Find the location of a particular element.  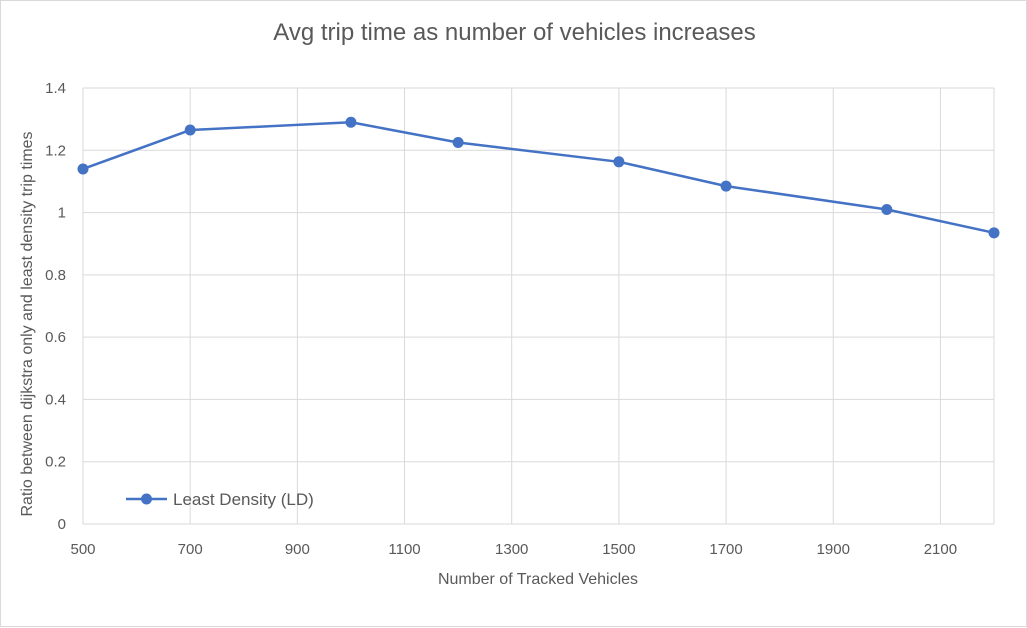

x-tick-label: 2100 is located at coordinates (940, 549).